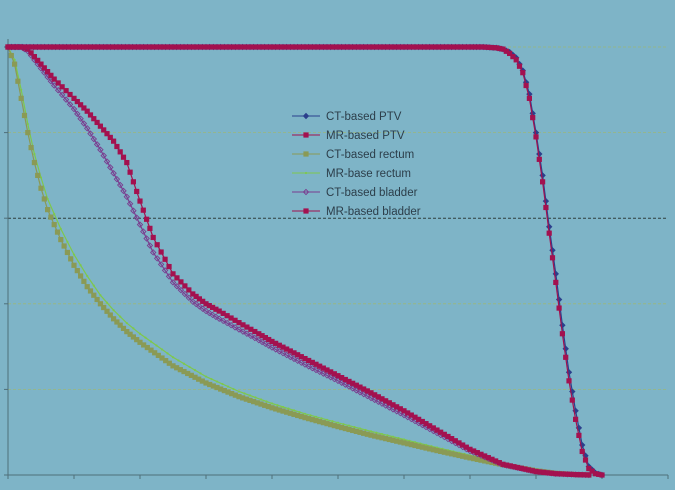 The height and width of the screenshot is (490, 675). What do you see at coordinates (353, 155) in the screenshot?
I see `legend-item: CT-based rectum` at bounding box center [353, 155].